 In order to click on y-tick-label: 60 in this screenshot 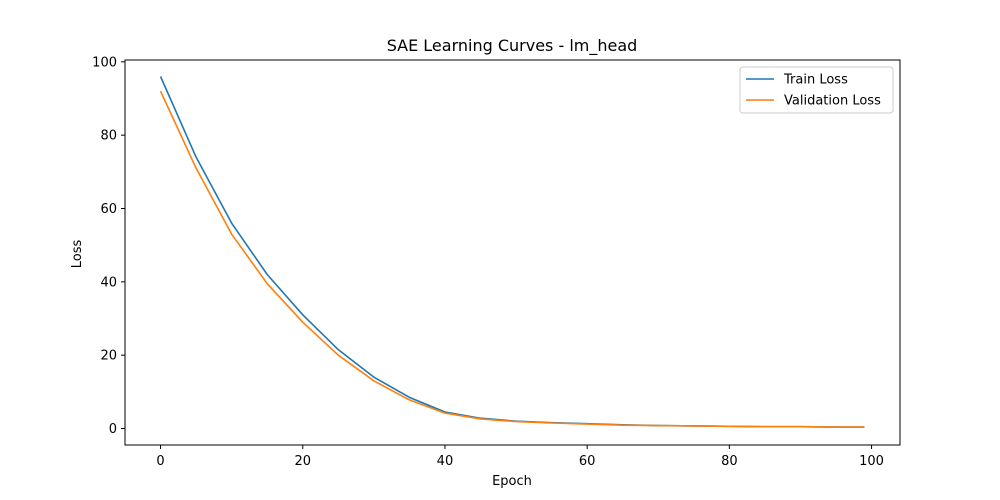, I will do `click(108, 209)`.